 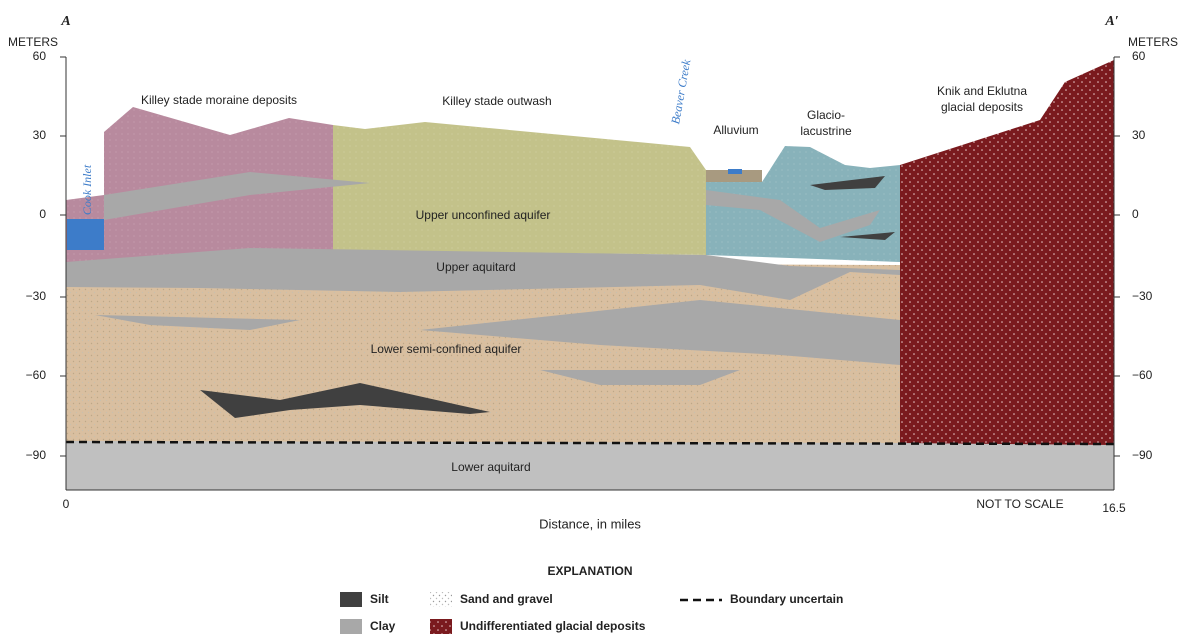 I want to click on deposit-label: glacial deposits, so click(x=982, y=107).